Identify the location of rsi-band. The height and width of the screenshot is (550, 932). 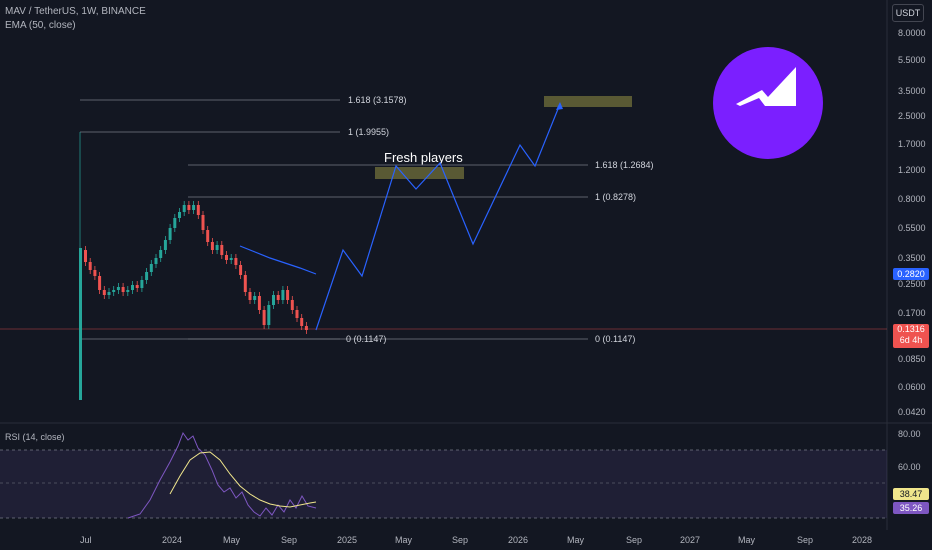
(443, 484).